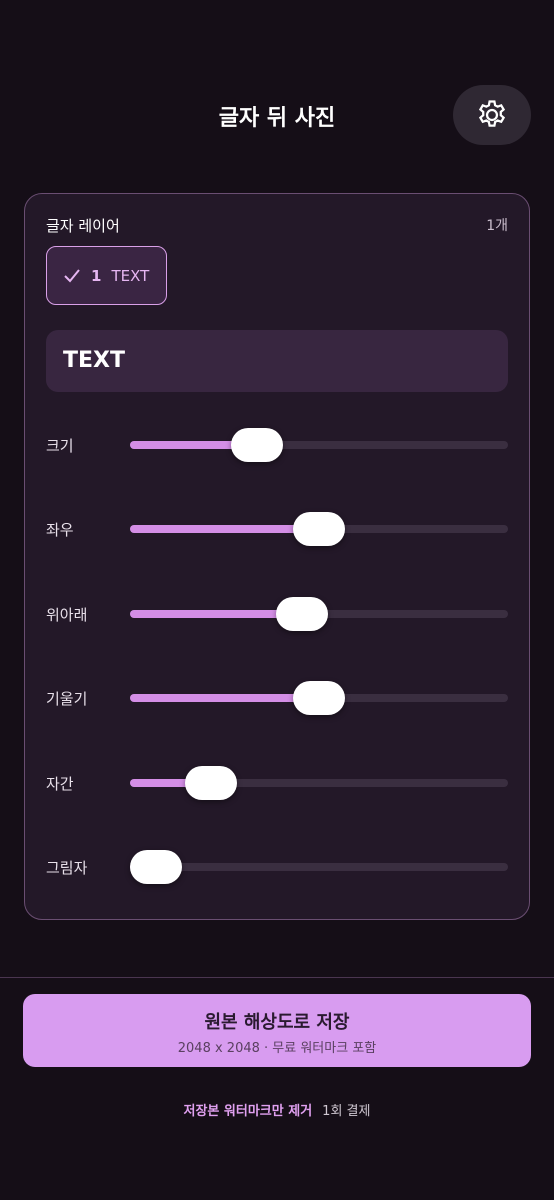  I want to click on slider-label: 좌우, so click(60, 530).